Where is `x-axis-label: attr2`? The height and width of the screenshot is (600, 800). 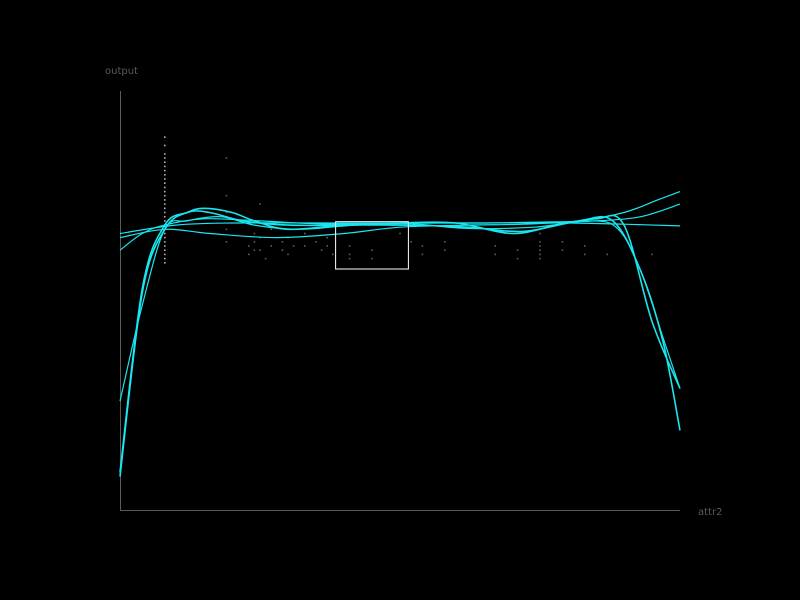 x-axis-label: attr2 is located at coordinates (710, 512).